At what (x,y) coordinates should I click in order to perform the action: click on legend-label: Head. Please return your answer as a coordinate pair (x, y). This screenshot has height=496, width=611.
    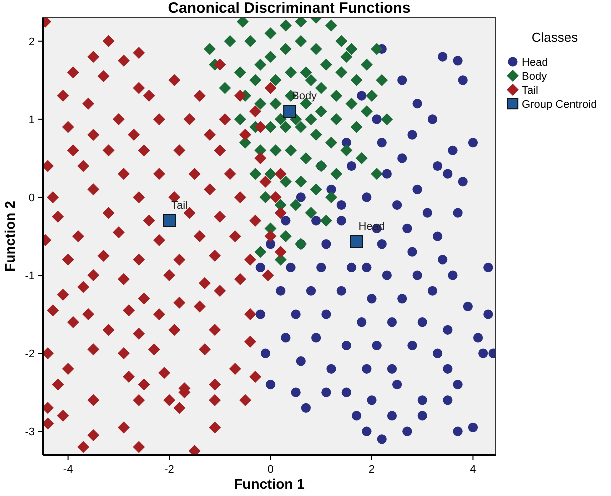
    Looking at the image, I should click on (535, 63).